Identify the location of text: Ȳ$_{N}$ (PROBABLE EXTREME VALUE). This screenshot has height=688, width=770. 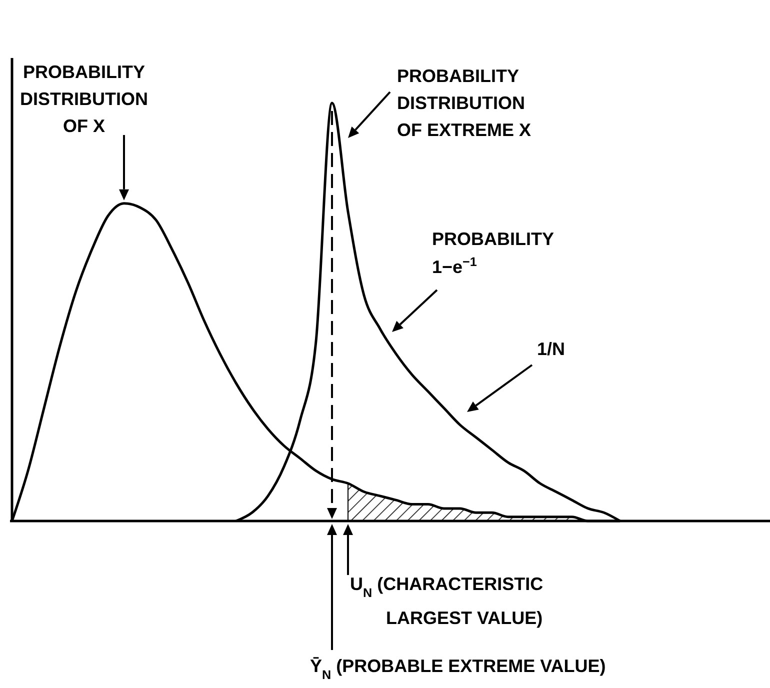
(458, 669).